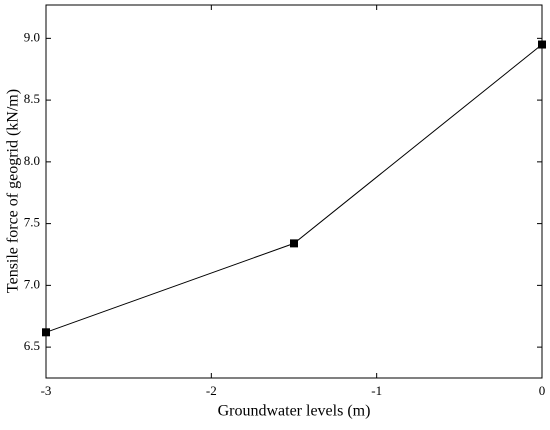 The width and height of the screenshot is (550, 430). What do you see at coordinates (32, 98) in the screenshot?
I see `y-tick-label: 8.5` at bounding box center [32, 98].